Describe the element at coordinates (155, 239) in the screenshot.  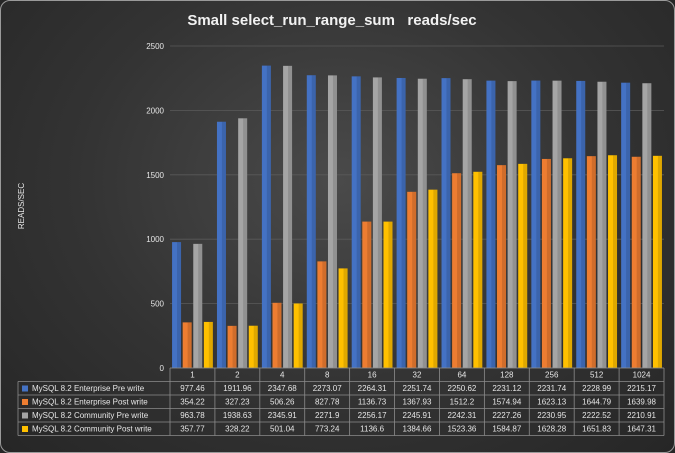
I see `y-tick-label: 1000` at that location.